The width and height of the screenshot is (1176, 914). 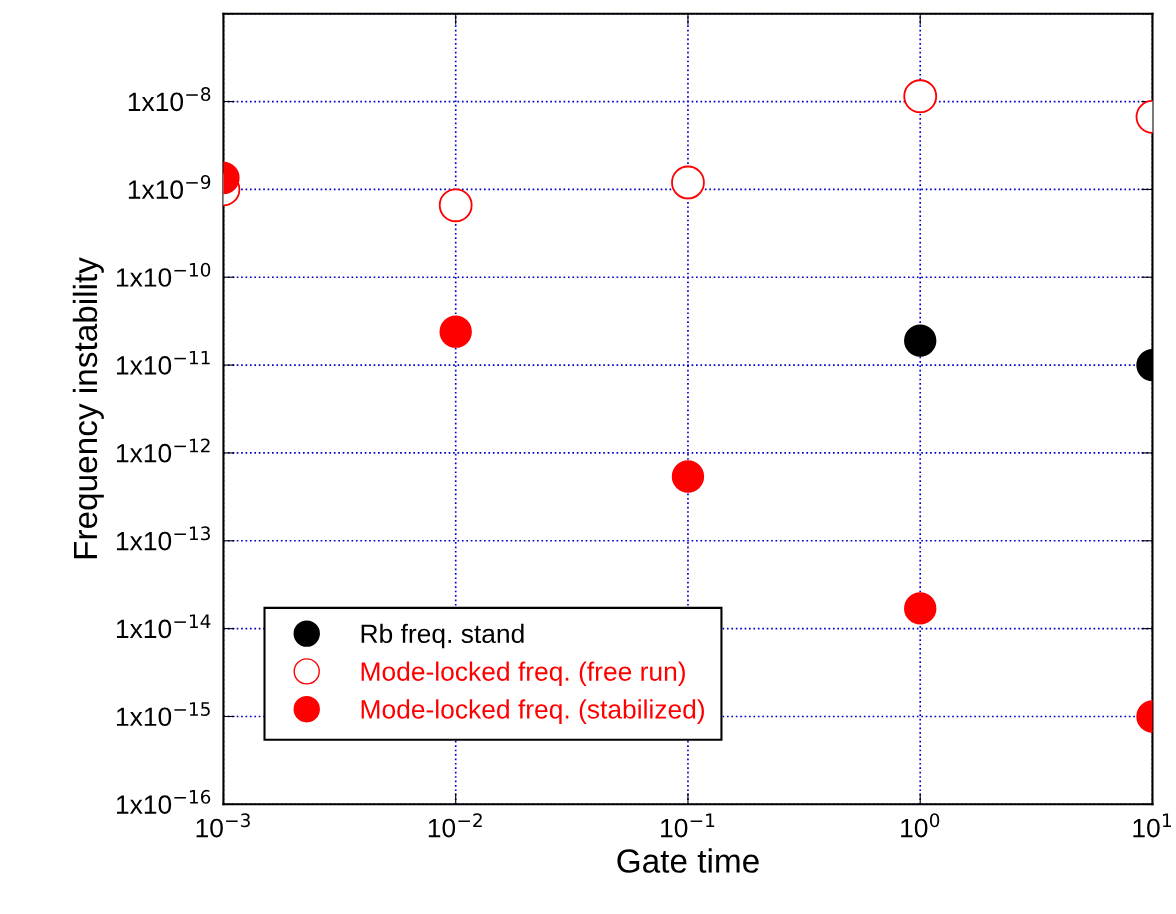 What do you see at coordinates (163, 626) in the screenshot?
I see `y-tick-label: 1x10$^{−14}$` at bounding box center [163, 626].